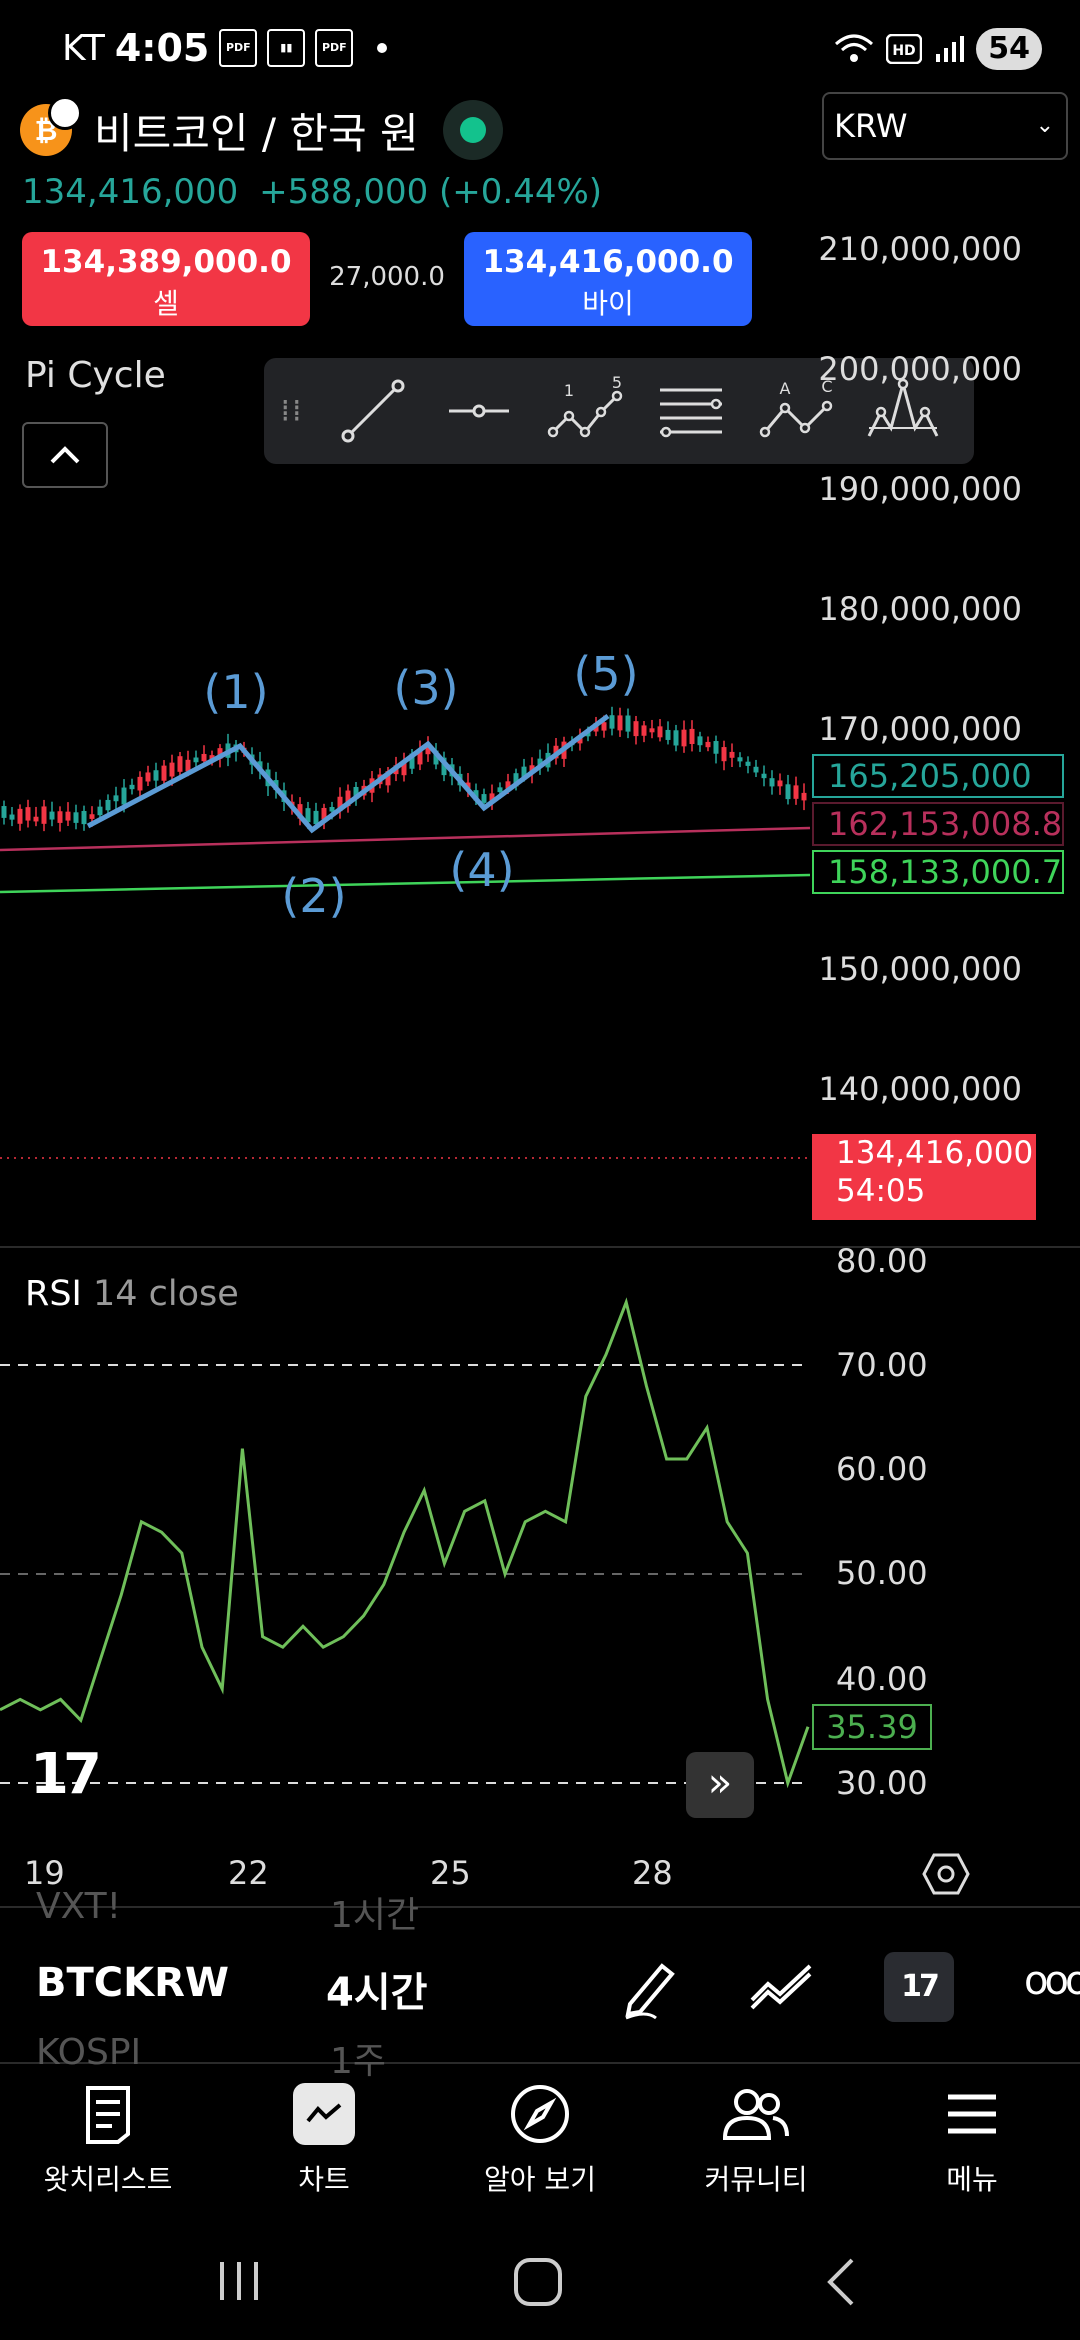 Image resolution: width=1080 pixels, height=2340 pixels. Describe the element at coordinates (842, 2282) in the screenshot. I see `back-icon` at that location.